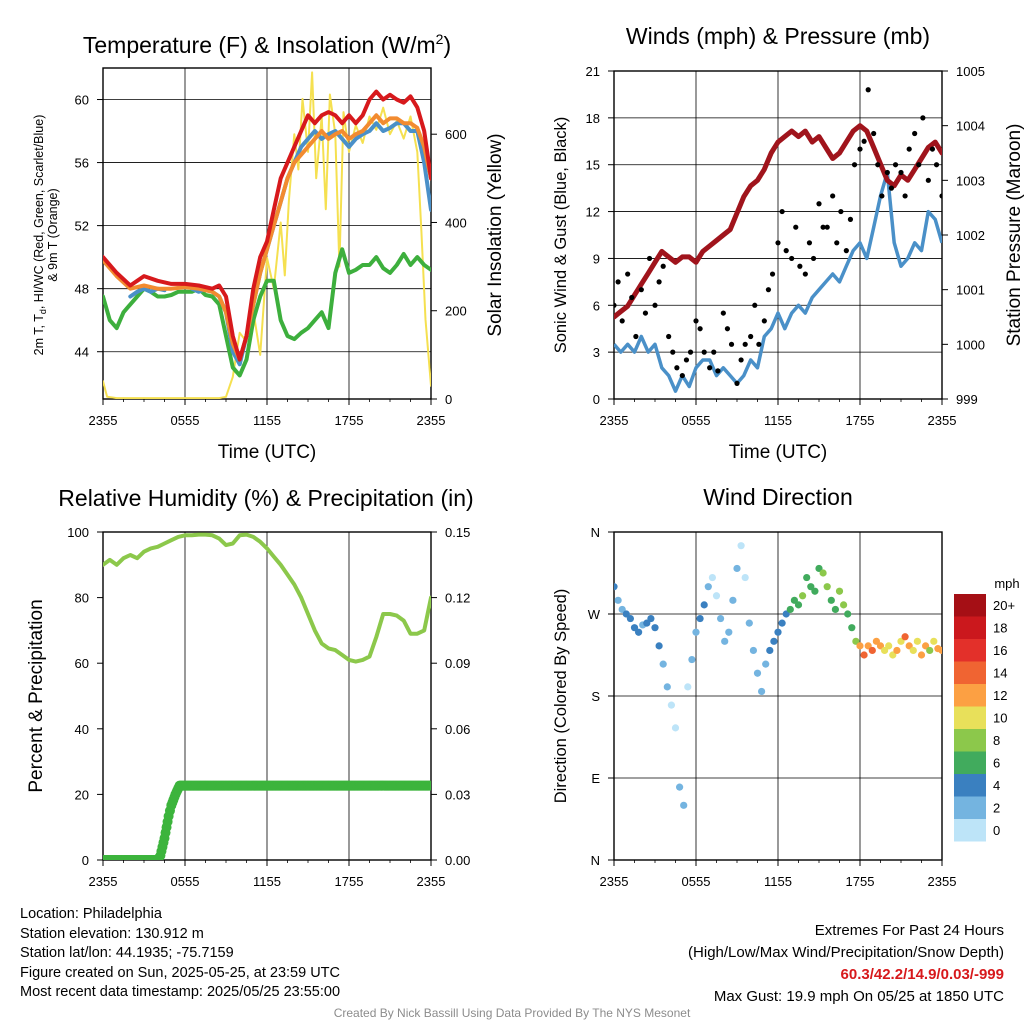  Describe the element at coordinates (1000, 695) in the screenshot. I see `colorbar-label: 12` at that location.